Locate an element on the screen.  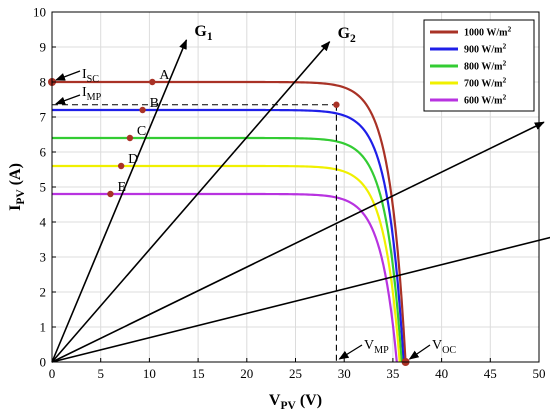
vmp-label: VMP is located at coordinates (376, 347).